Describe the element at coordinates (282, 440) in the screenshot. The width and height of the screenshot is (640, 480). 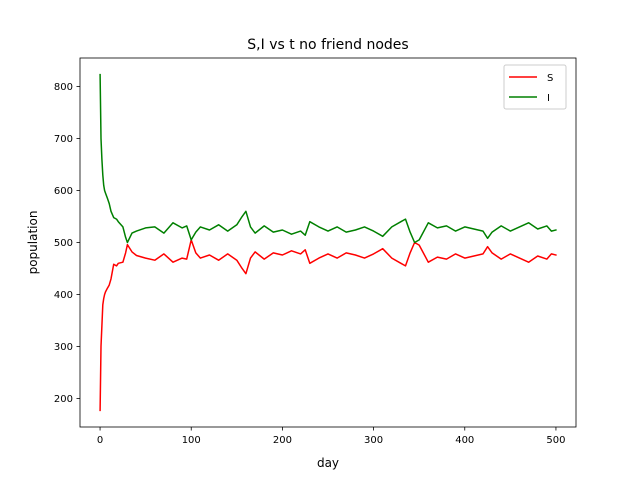
I see `x-tick-label: 200` at that location.